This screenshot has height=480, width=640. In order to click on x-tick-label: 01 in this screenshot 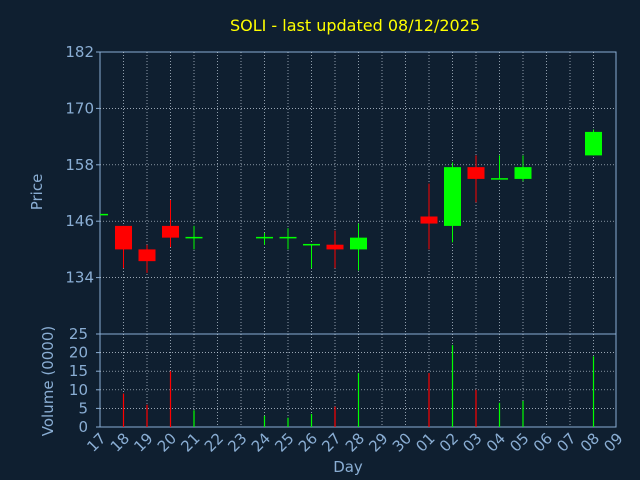, I will do `click(425, 442)`.